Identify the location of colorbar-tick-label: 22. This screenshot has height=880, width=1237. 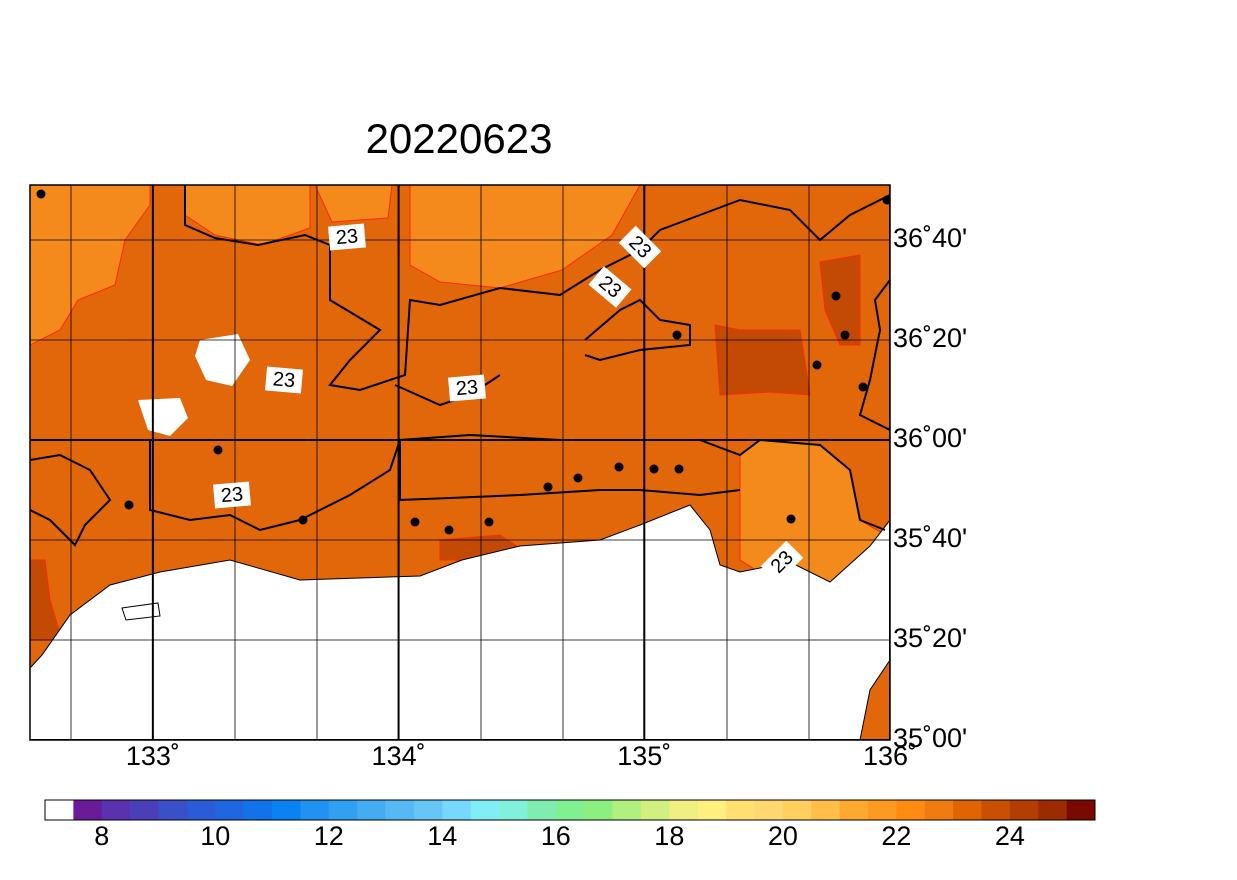
(896, 836).